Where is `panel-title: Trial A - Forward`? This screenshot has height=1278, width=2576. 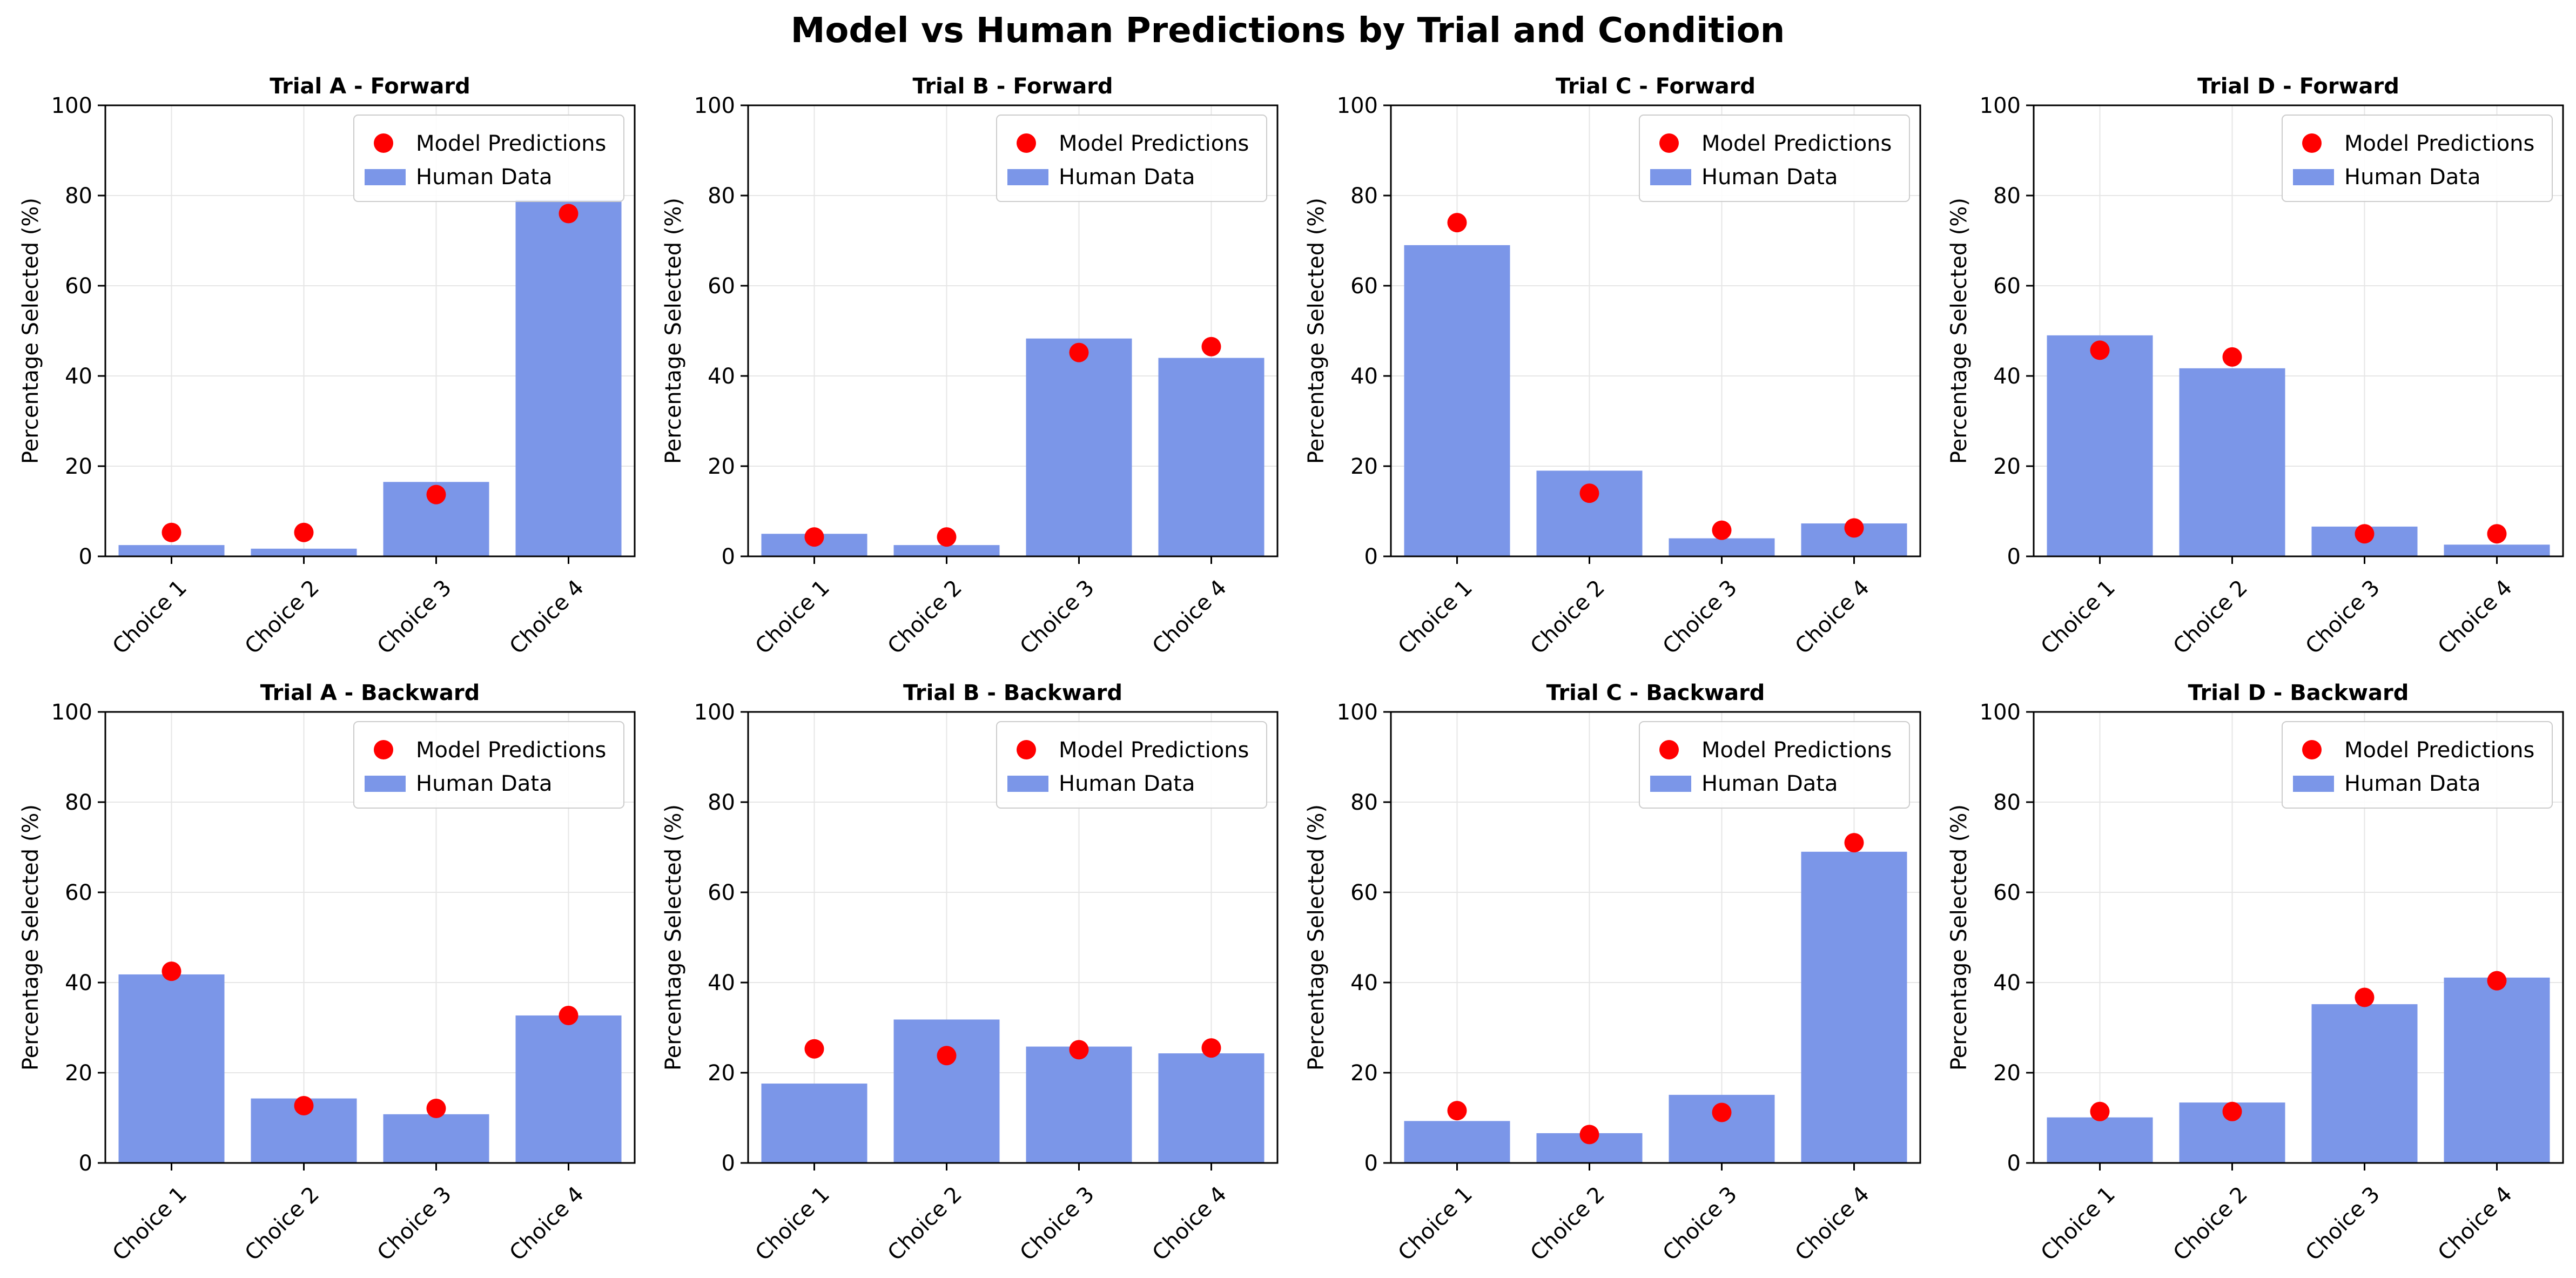
panel-title: Trial A - Forward is located at coordinates (370, 86).